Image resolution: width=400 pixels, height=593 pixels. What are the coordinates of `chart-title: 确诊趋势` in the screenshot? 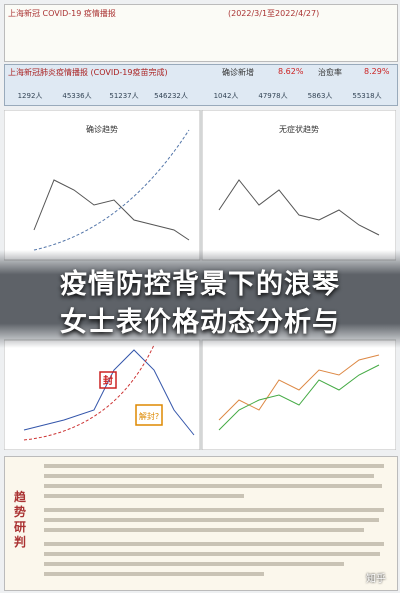 It's located at (102, 129).